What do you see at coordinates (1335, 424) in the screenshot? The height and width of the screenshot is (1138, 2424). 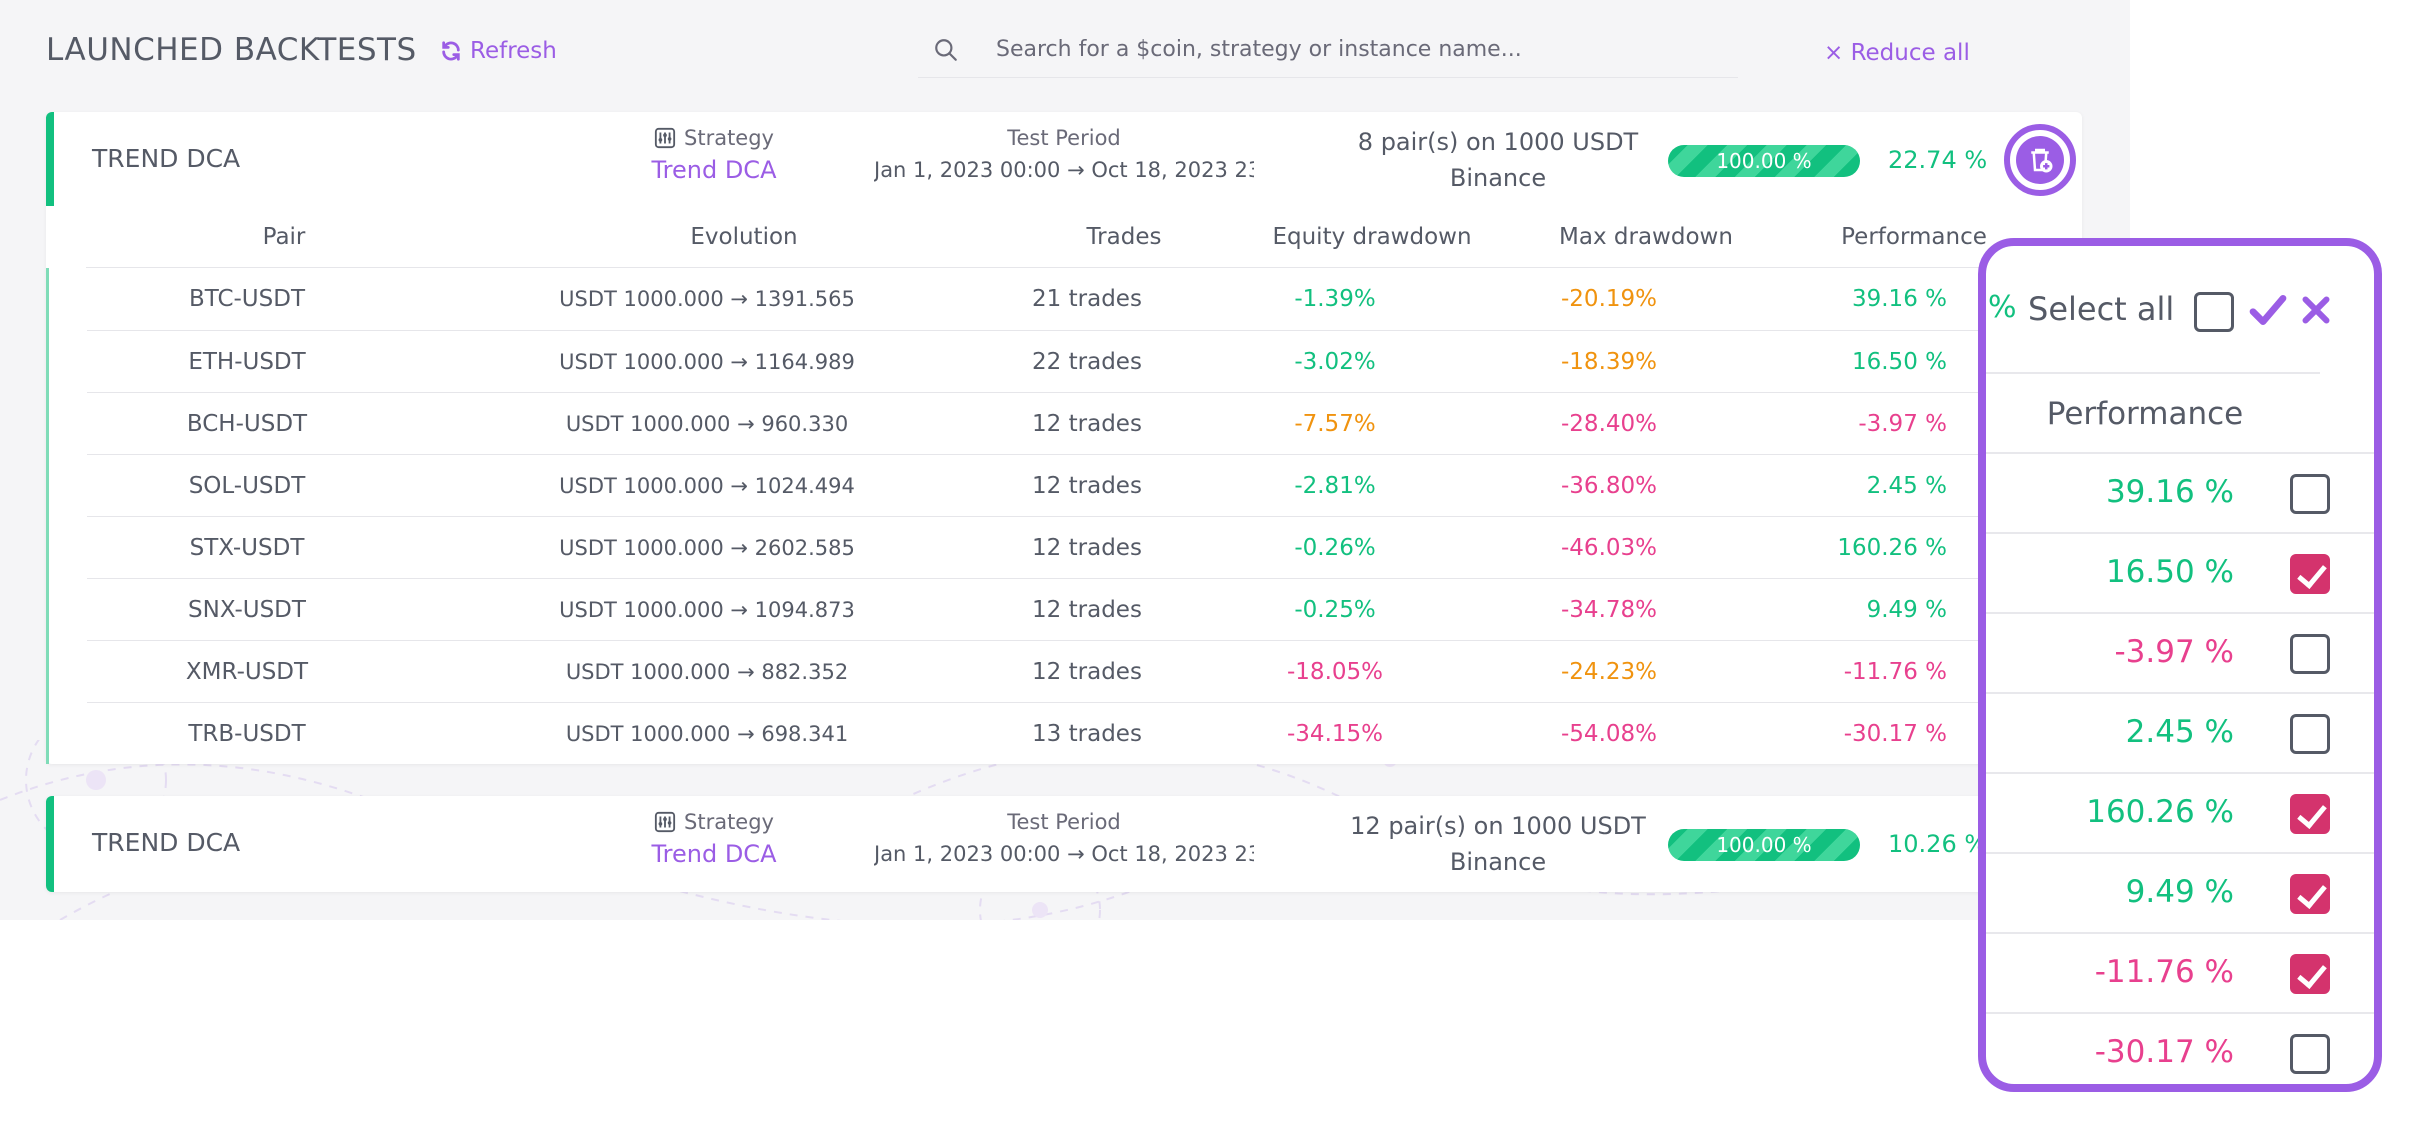 I see `equity-drawdown-cell: -7.57%` at bounding box center [1335, 424].